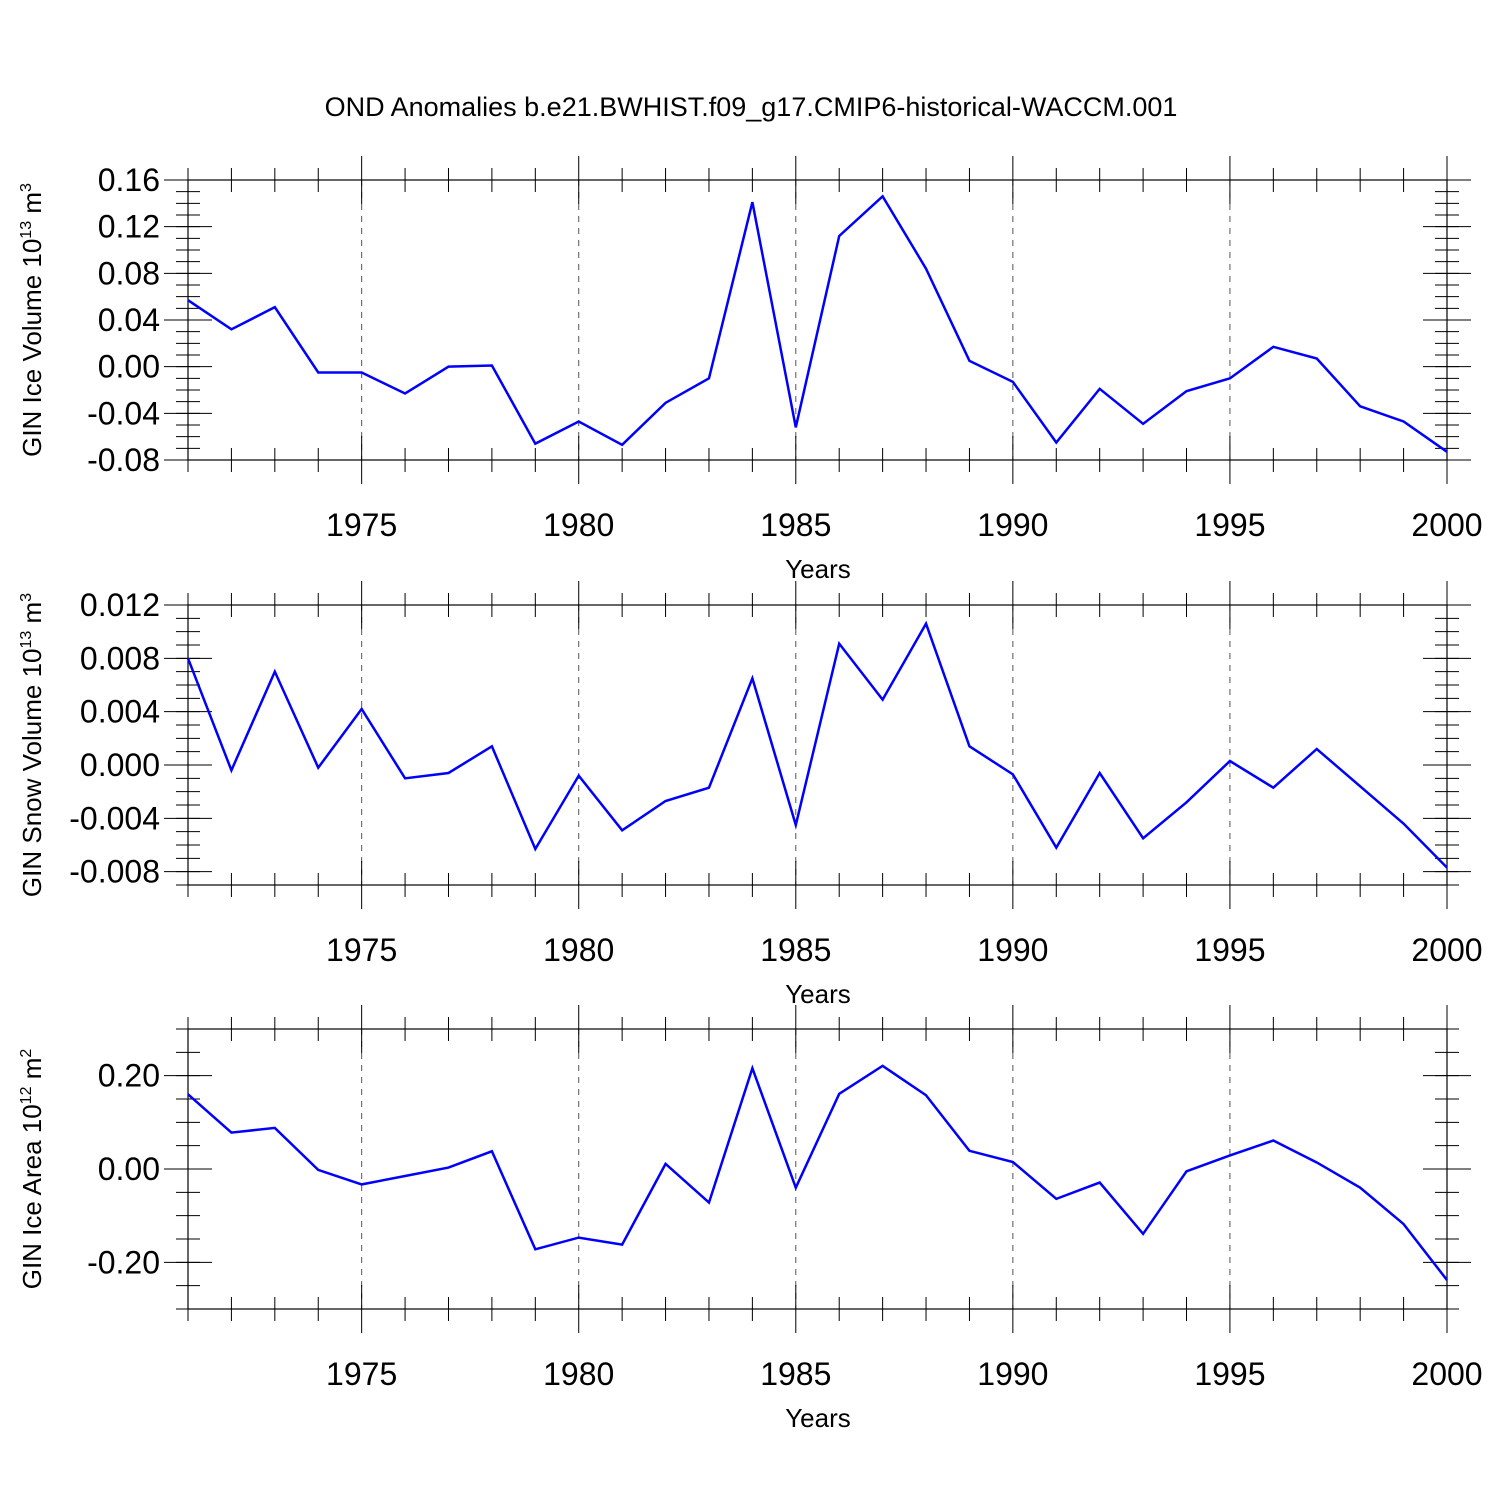 This screenshot has width=1500, height=1500. What do you see at coordinates (120, 712) in the screenshot?
I see `y-tick-label: 0.004` at bounding box center [120, 712].